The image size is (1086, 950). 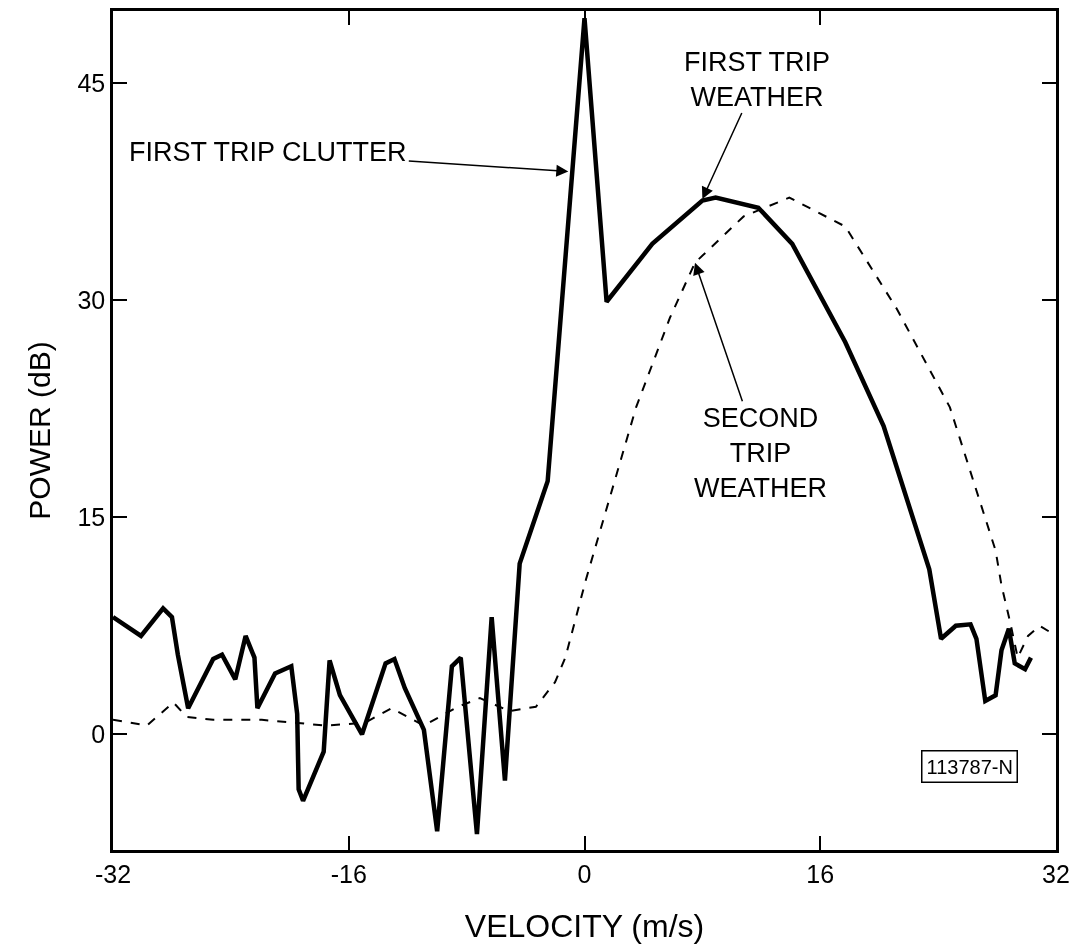 I want to click on y-tick-label: 15, so click(x=91, y=517).